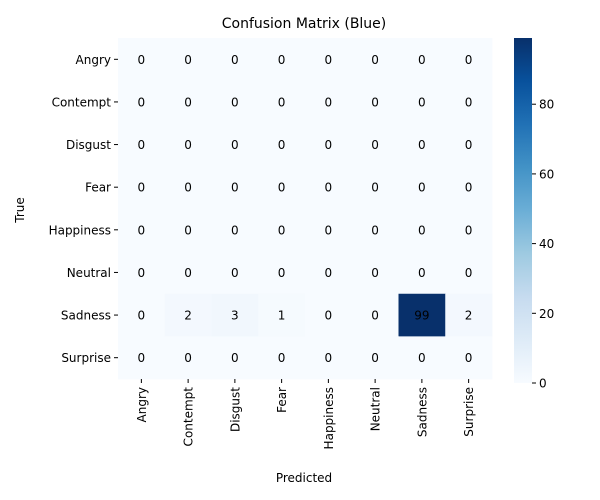 The width and height of the screenshot is (600, 500). I want to click on x-tick-label: Happiness, so click(329, 418).